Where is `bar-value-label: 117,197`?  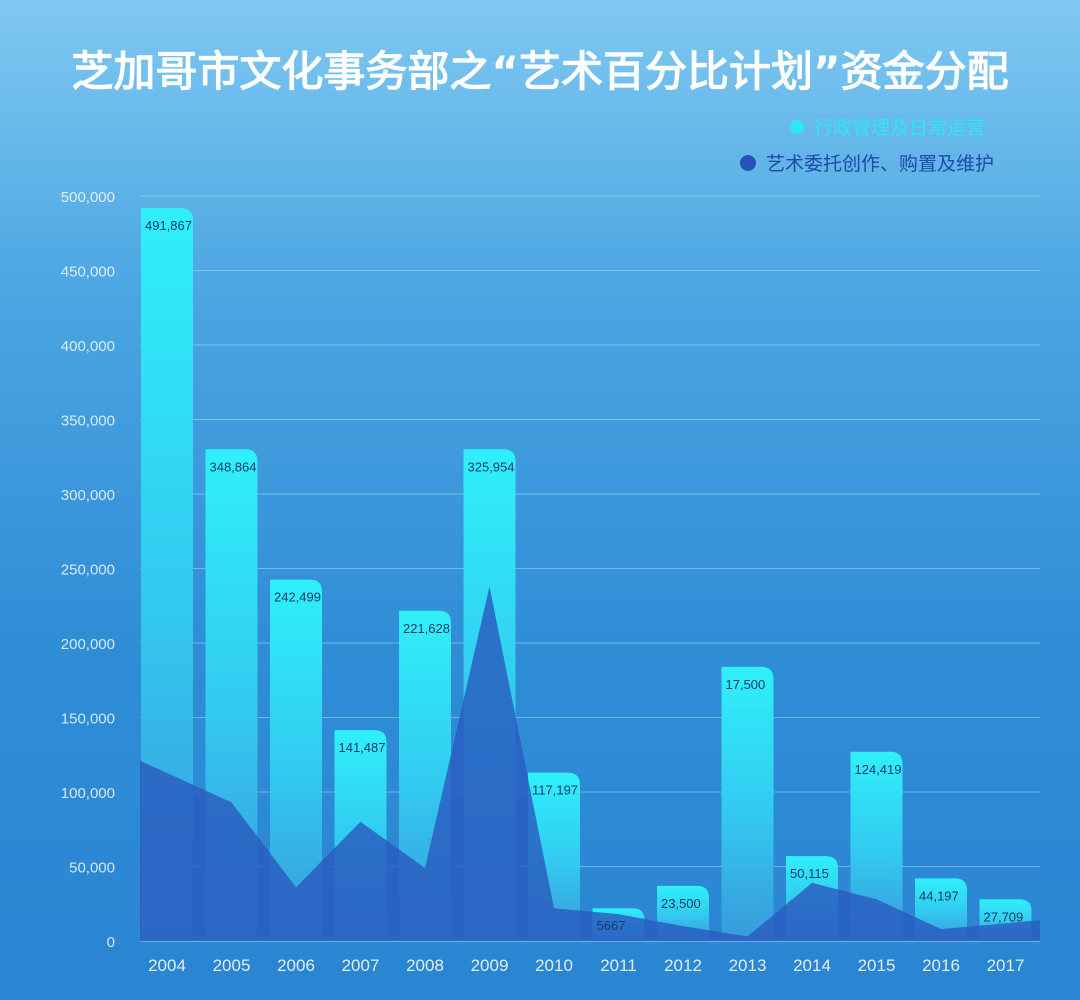
bar-value-label: 117,197 is located at coordinates (555, 790).